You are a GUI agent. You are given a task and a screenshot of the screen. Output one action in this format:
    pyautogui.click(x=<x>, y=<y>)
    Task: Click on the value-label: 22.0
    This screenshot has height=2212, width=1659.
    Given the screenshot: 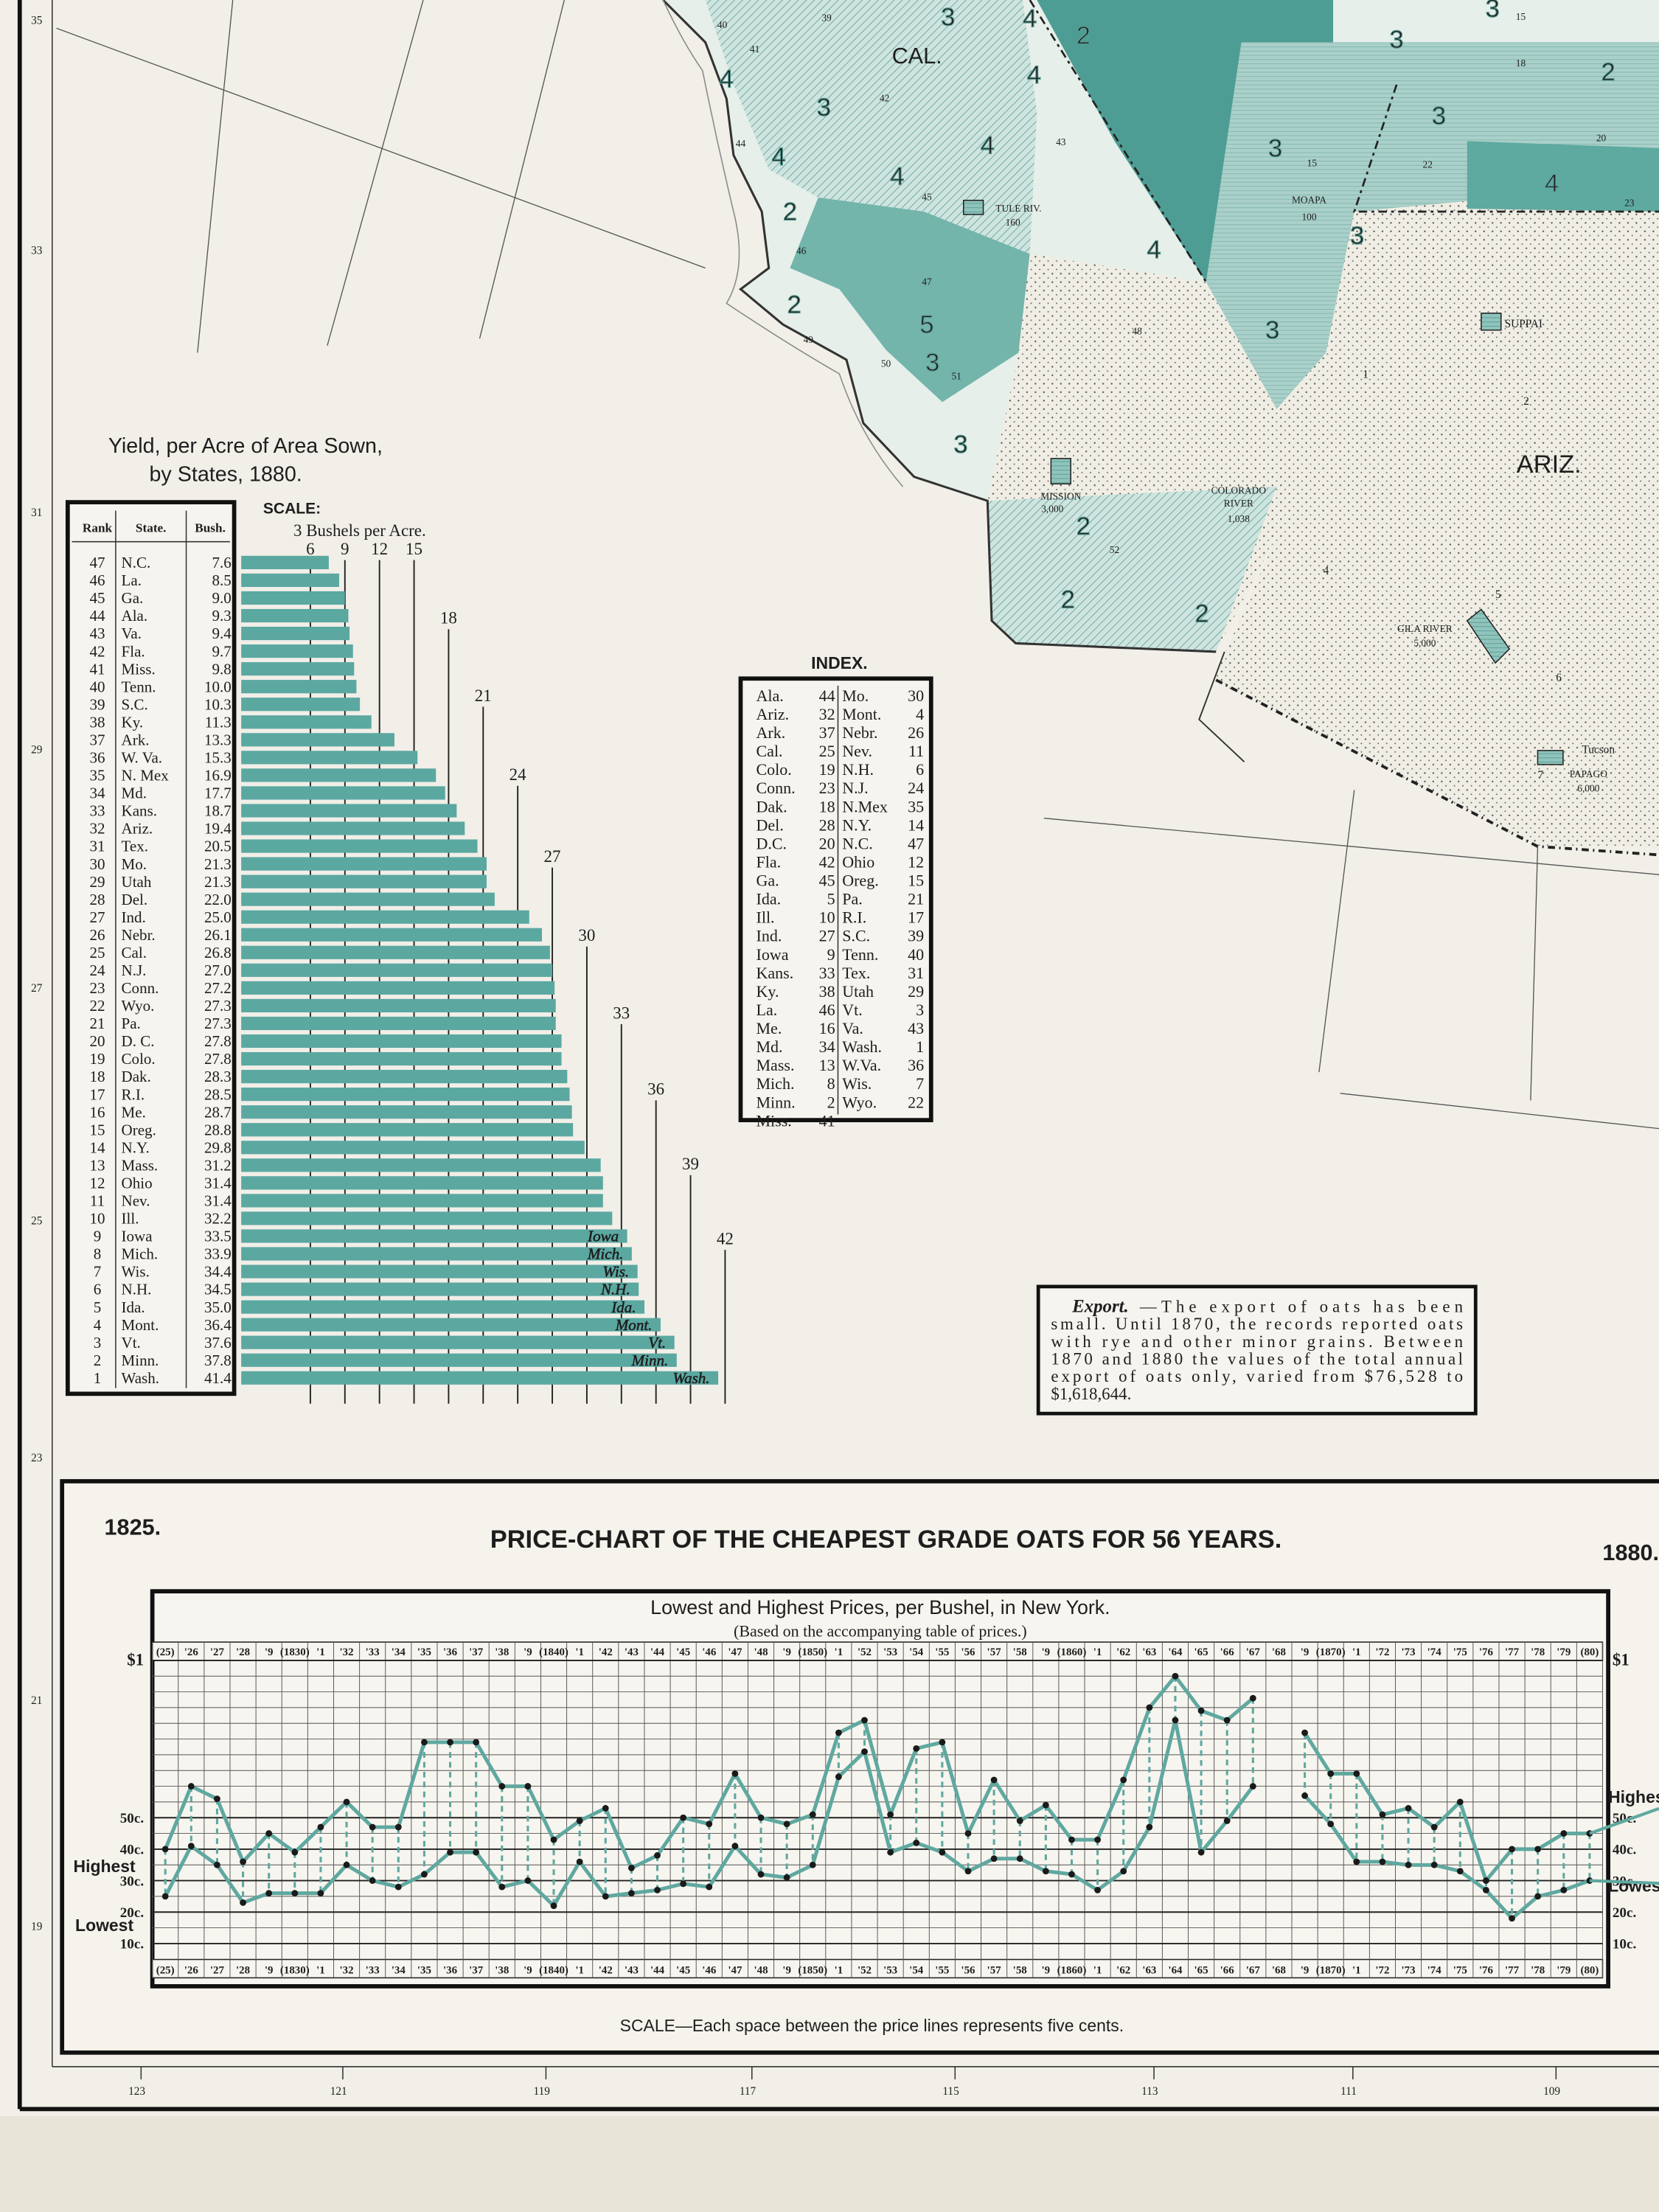 What is the action you would take?
    pyautogui.click(x=218, y=899)
    